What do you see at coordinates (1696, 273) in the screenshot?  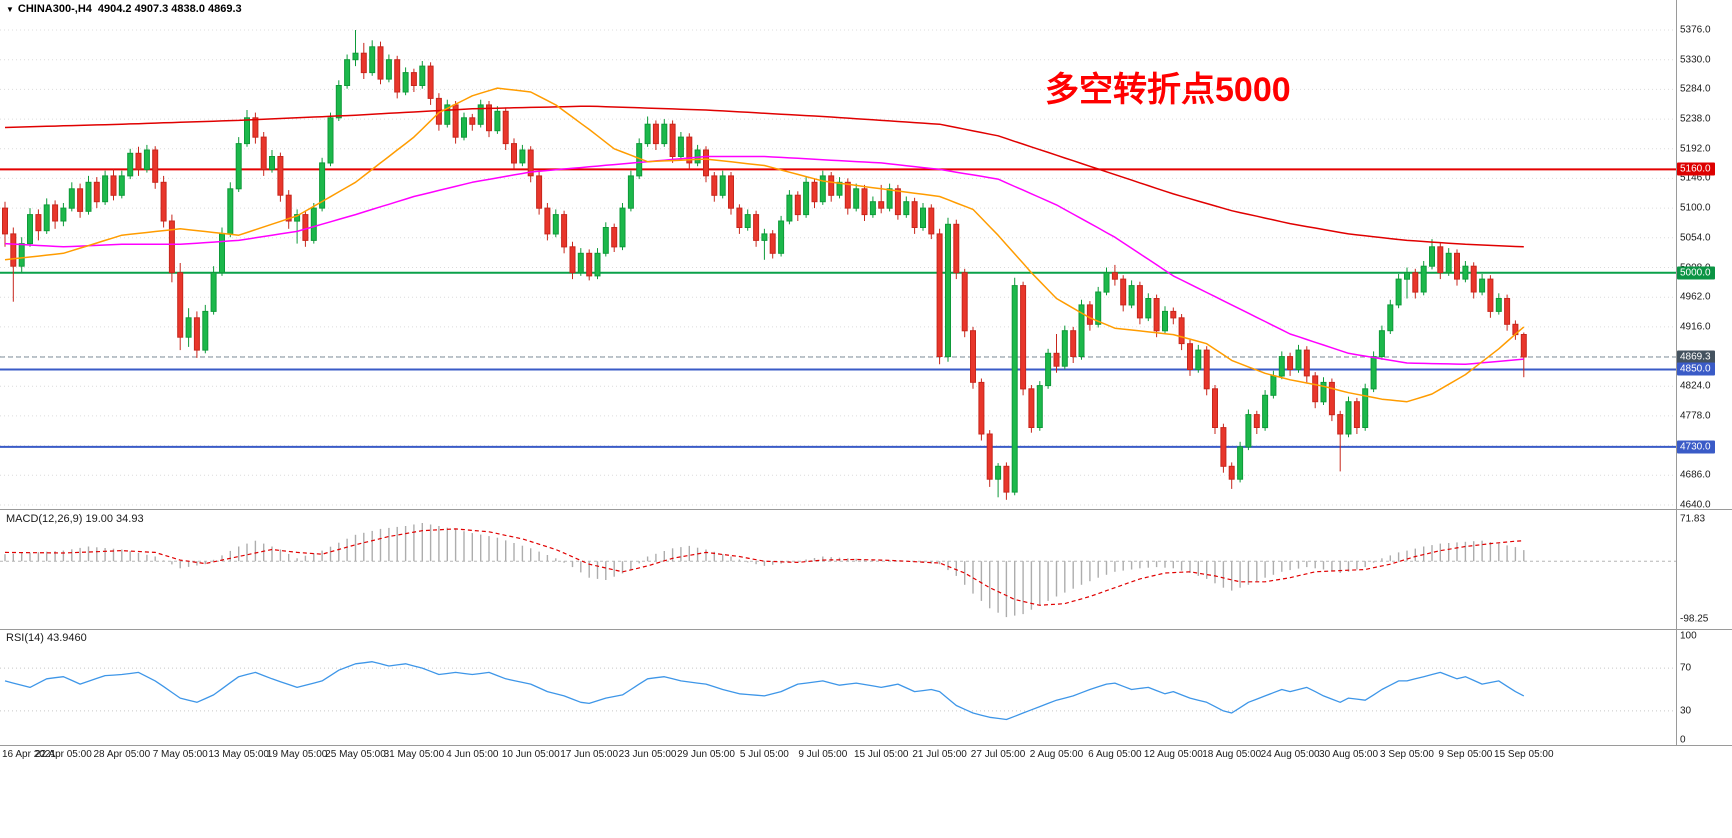 I see `price-level-badge: 5000.0` at bounding box center [1696, 273].